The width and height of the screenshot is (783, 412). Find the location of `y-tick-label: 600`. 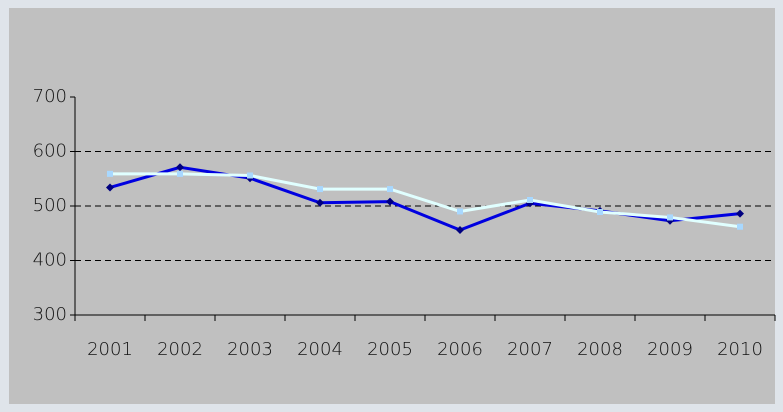

y-tick-label: 600 is located at coordinates (50, 151).